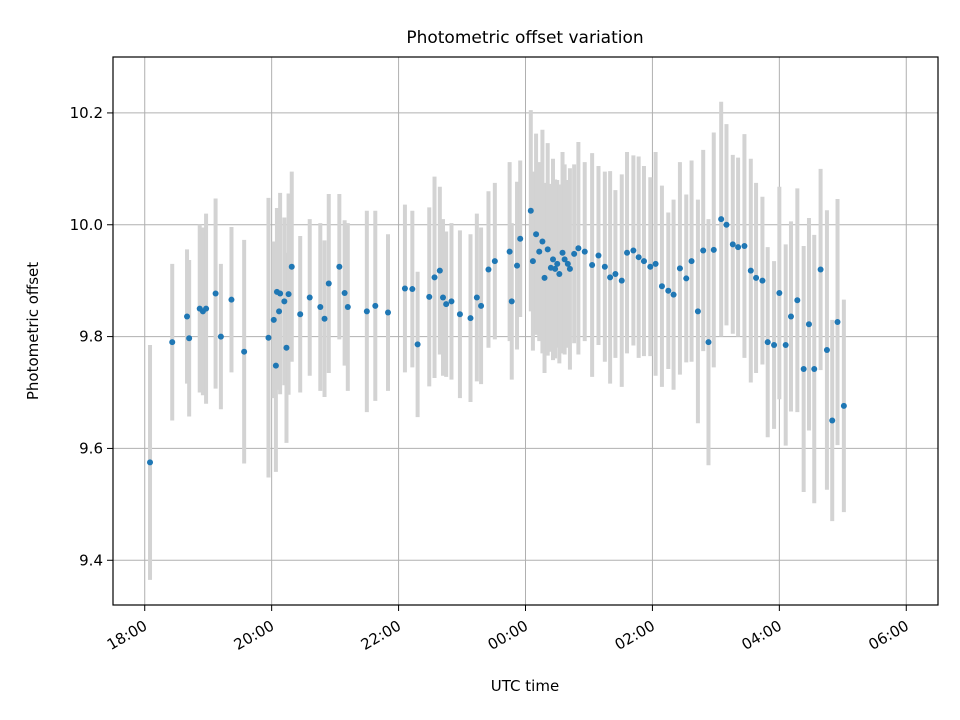 Image resolution: width=960 pixels, height=720 pixels. Describe the element at coordinates (91, 448) in the screenshot. I see `y-tick-label: 9.6` at that location.